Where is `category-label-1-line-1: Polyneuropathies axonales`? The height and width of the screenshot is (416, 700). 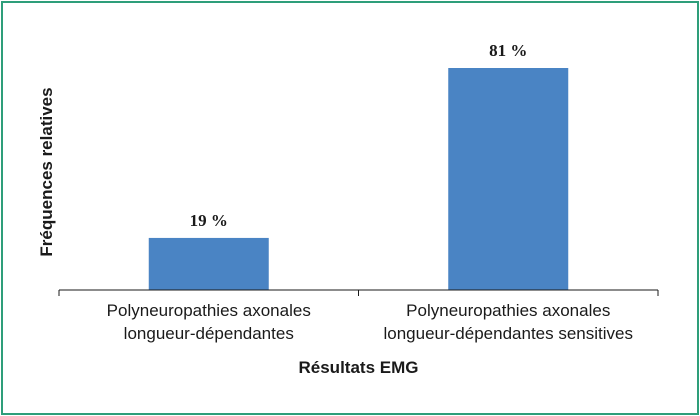
category-label-1-line-1: Polyneuropathies axonales is located at coordinates (209, 310).